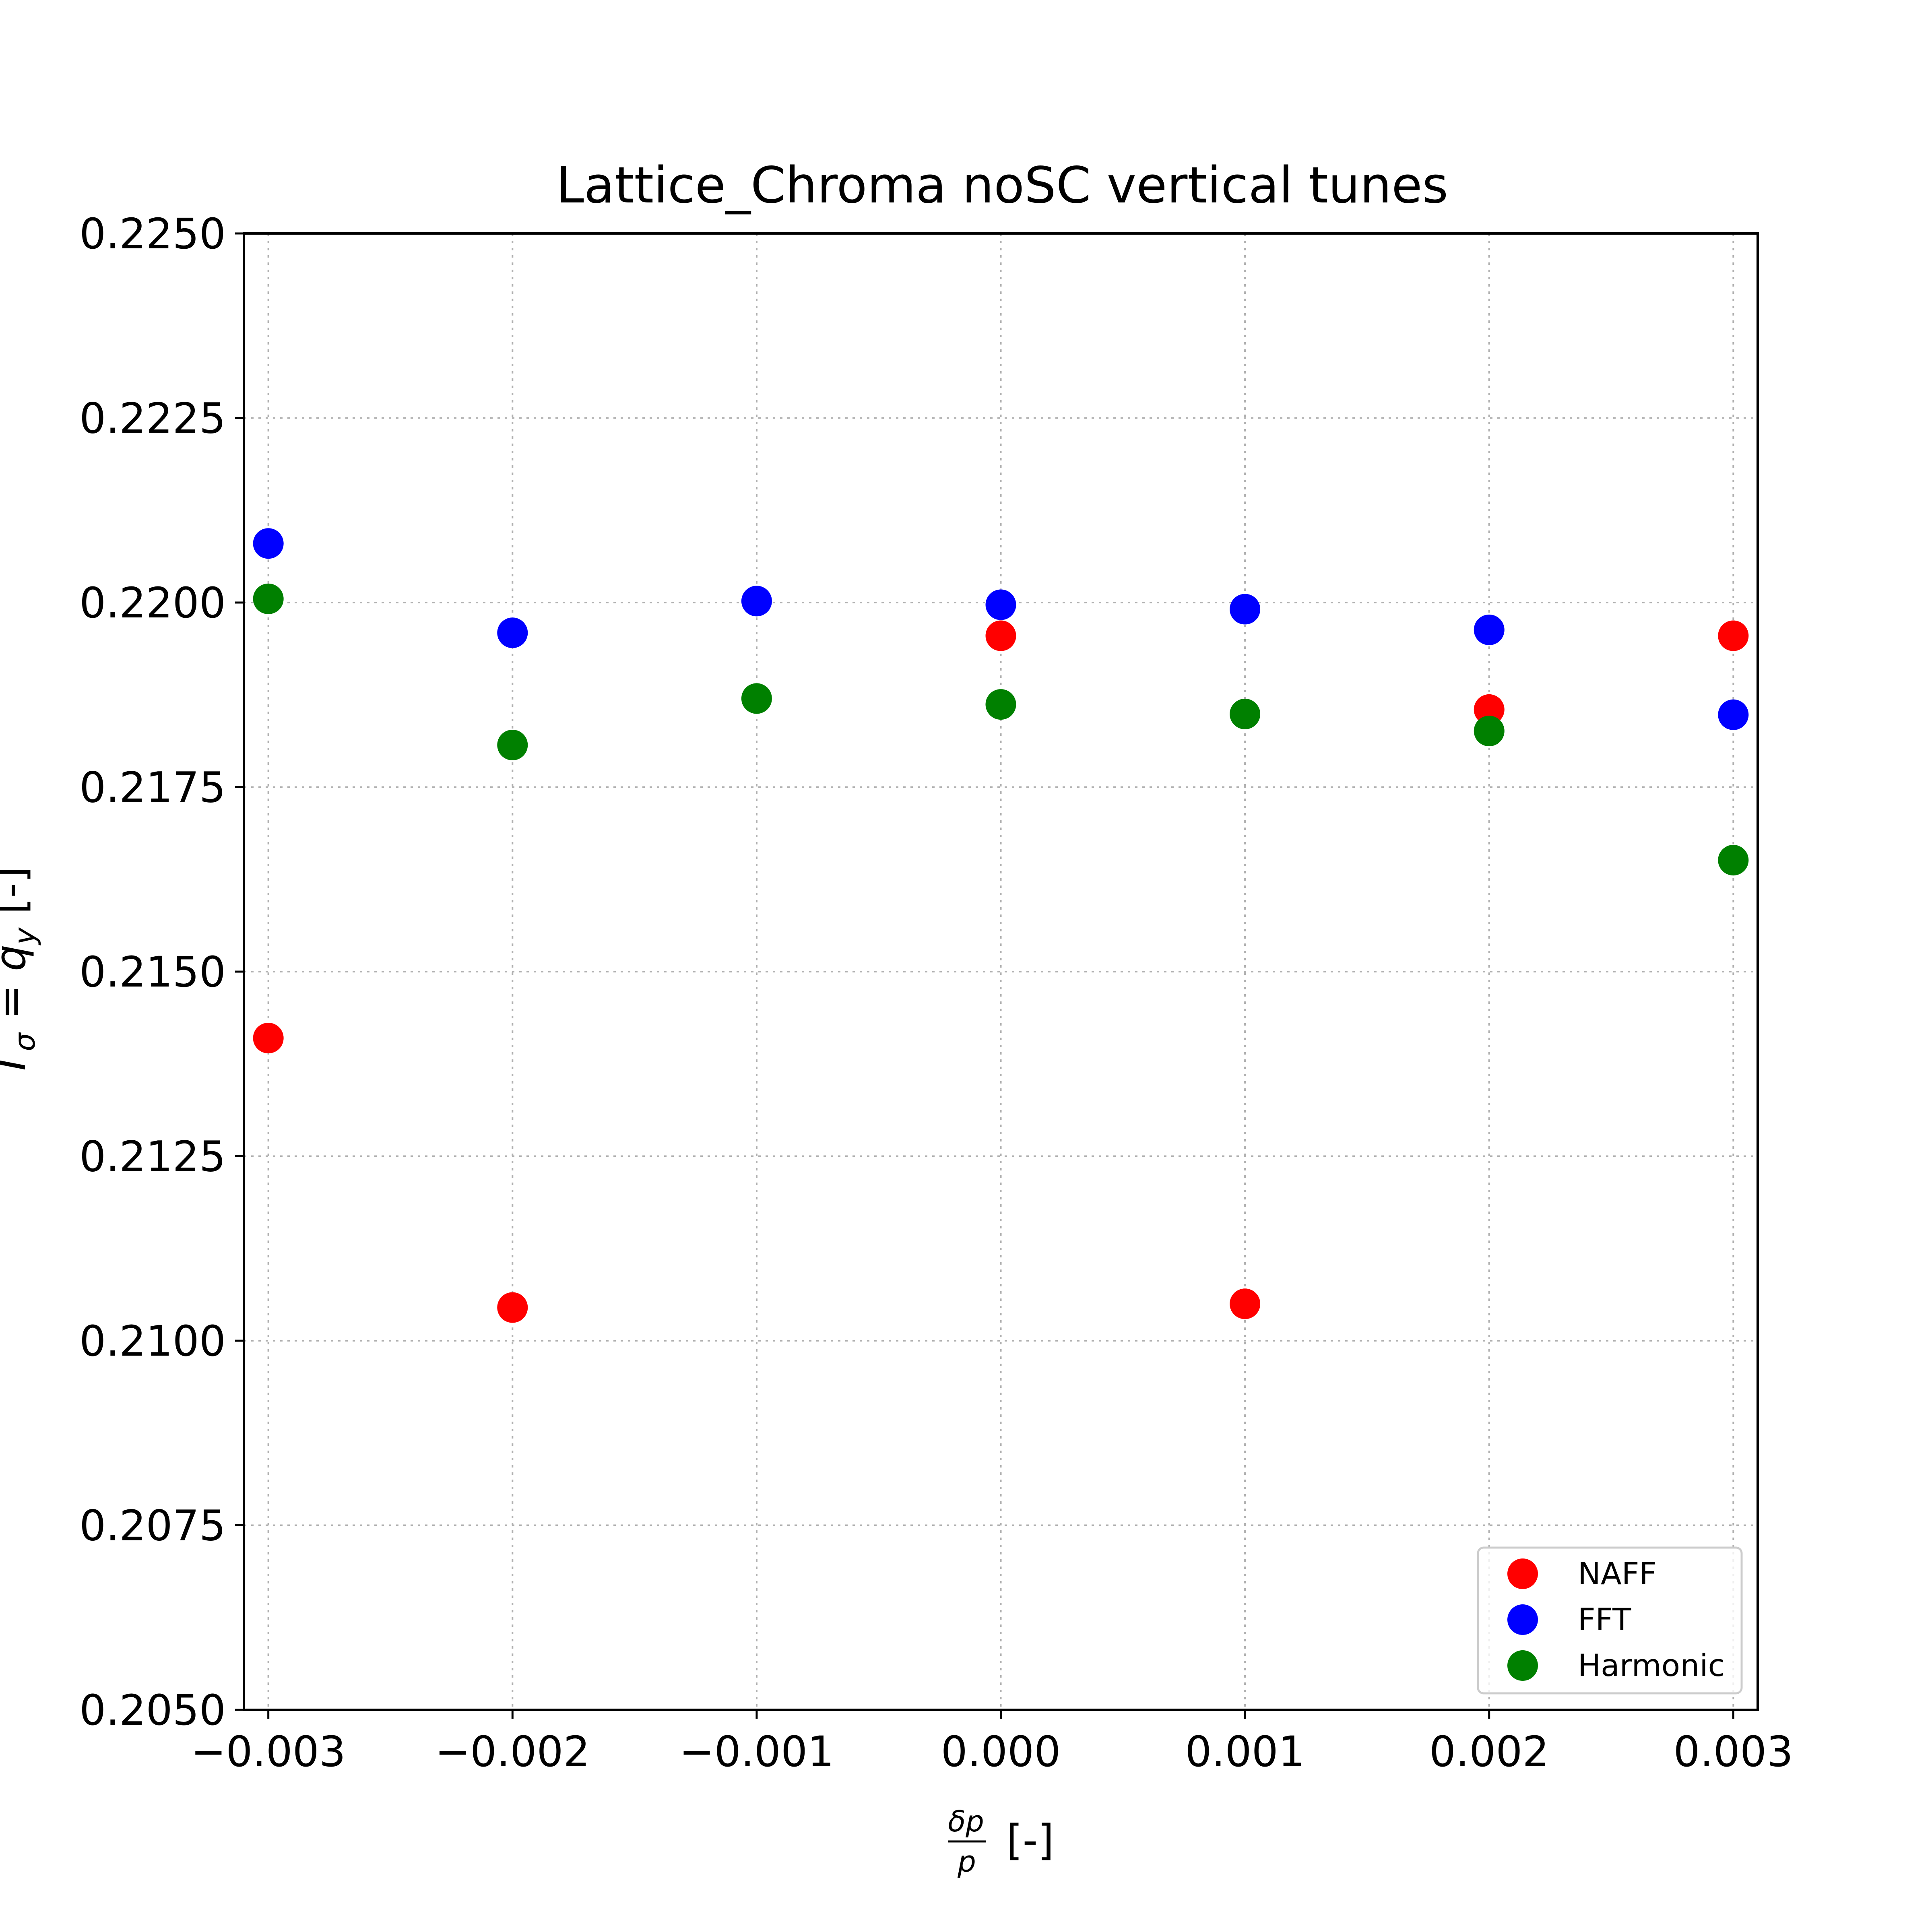  Describe the element at coordinates (17, 1002) in the screenshot. I see `y-axis-label-equals: =` at that location.